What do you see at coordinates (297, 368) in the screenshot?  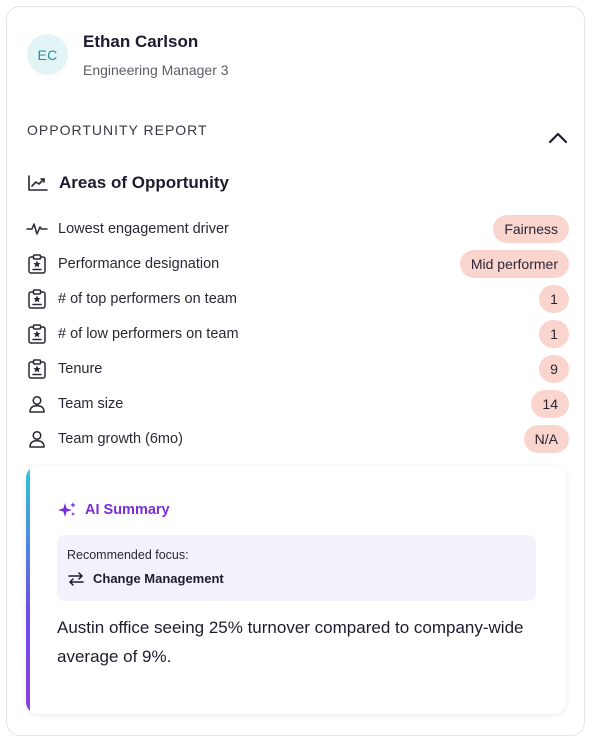 I see `list-item: Tenure 9` at bounding box center [297, 368].